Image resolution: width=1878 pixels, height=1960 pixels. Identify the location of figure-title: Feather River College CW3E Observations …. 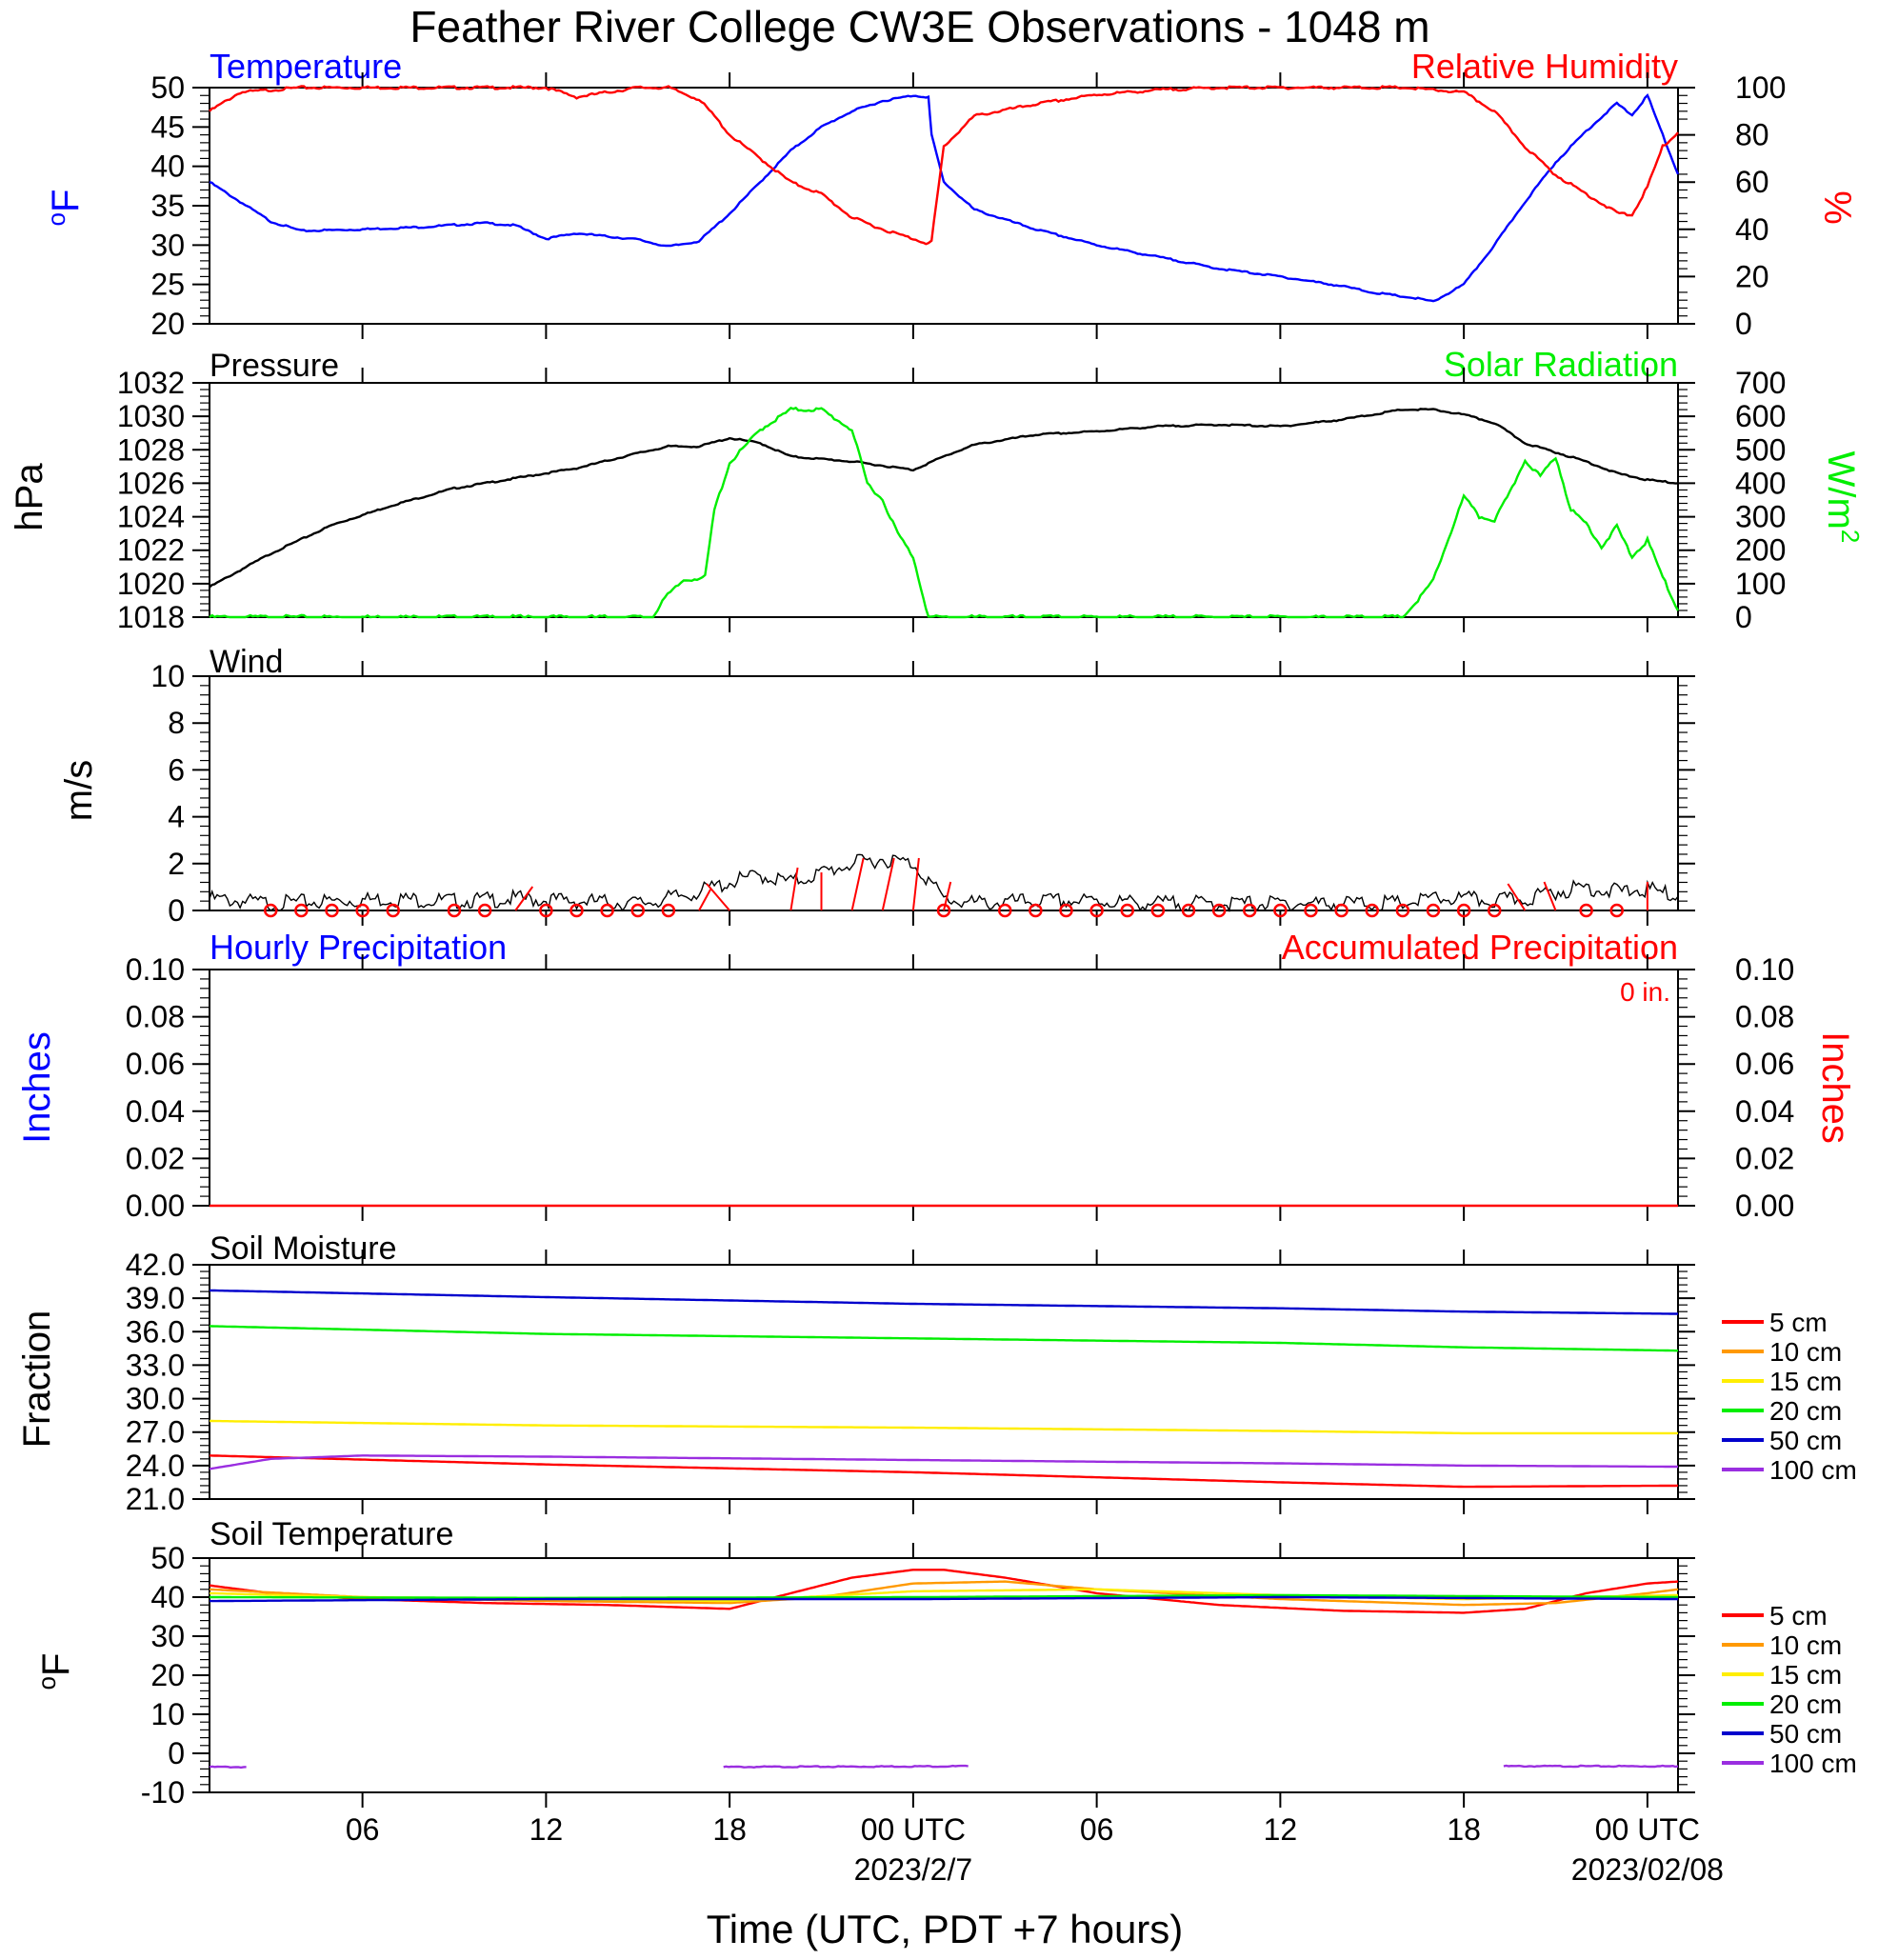
(919, 26).